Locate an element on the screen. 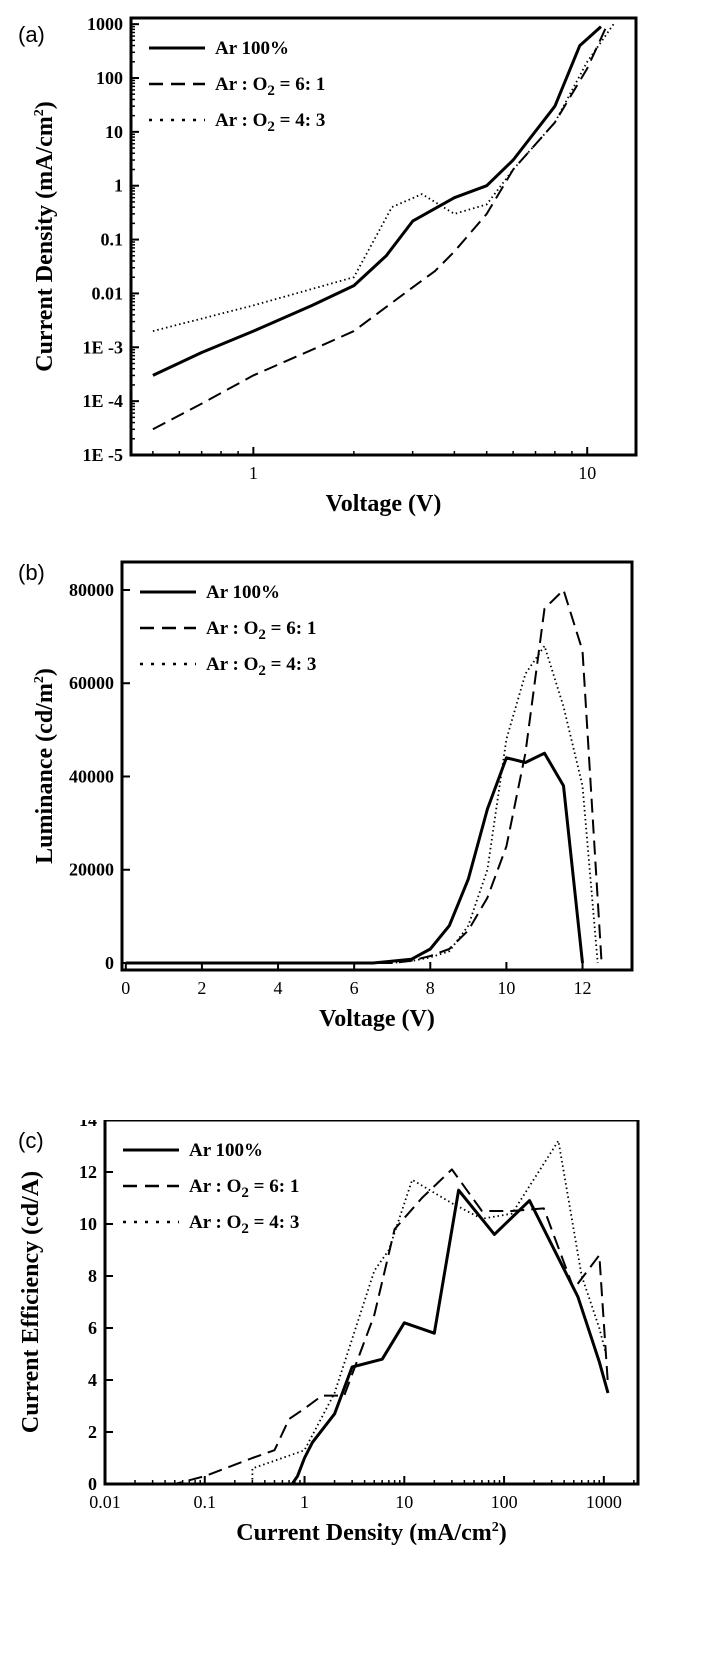 Image resolution: width=707 pixels, height=1680 pixels. y-tick-label: 1 is located at coordinates (118, 186).